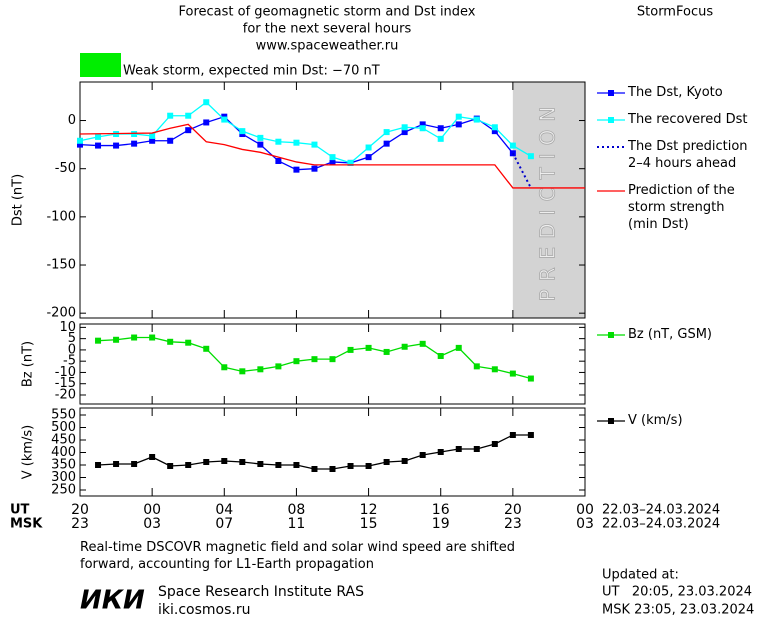 Image resolution: width=760 pixels, height=620 pixels. I want to click on legend-label: V (km/s), so click(655, 420).